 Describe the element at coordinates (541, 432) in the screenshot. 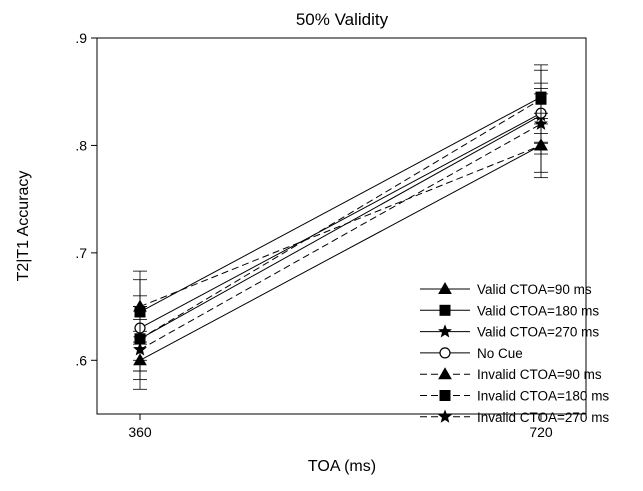

I see `x-tick-label: 720` at that location.